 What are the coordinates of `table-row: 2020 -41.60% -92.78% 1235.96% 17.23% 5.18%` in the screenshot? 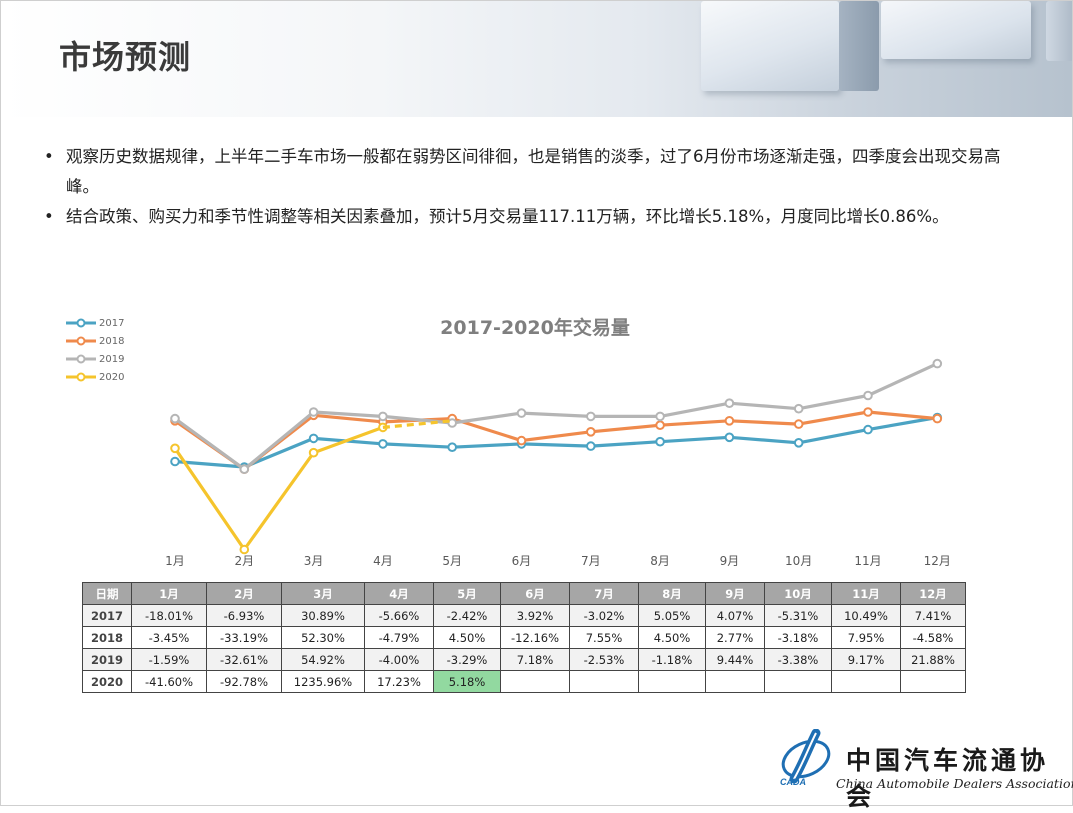 It's located at (524, 681).